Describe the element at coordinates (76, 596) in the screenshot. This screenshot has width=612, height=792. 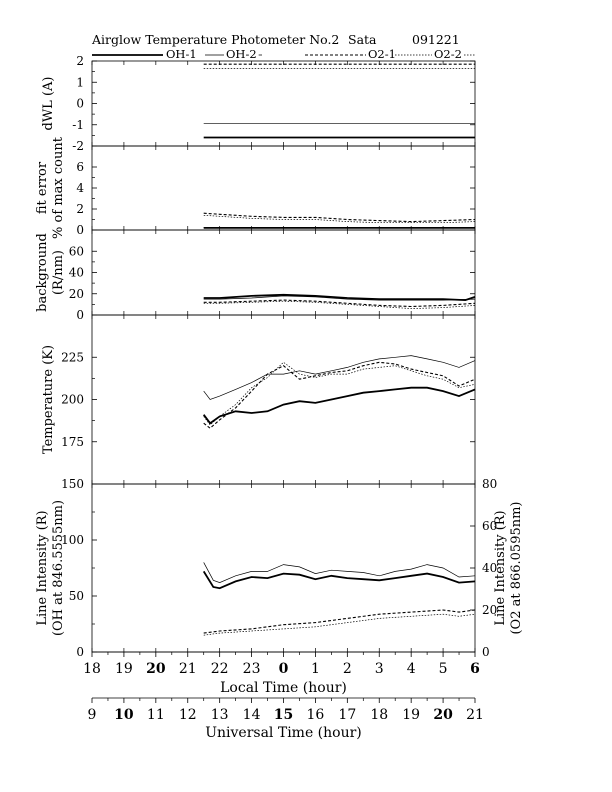
I see `y-tick-label: 50` at that location.